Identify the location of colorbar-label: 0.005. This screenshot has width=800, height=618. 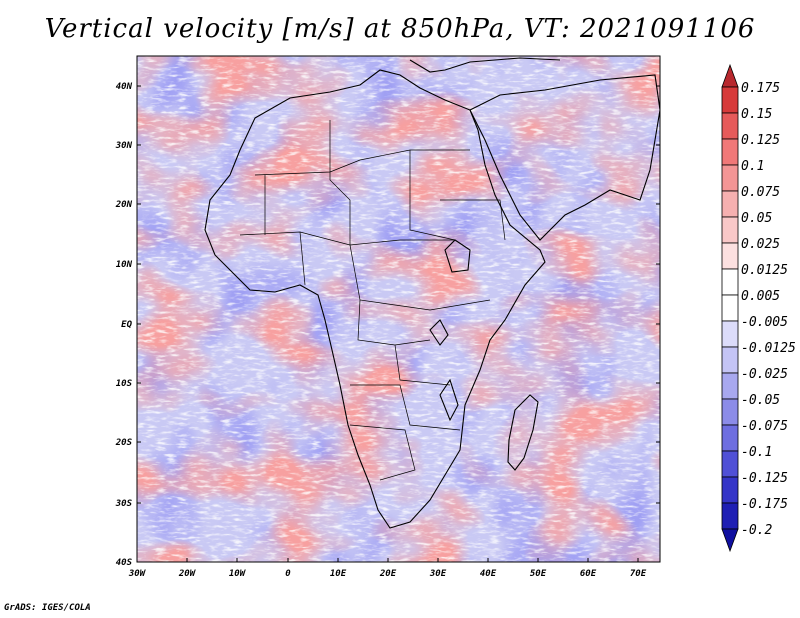
(760, 296).